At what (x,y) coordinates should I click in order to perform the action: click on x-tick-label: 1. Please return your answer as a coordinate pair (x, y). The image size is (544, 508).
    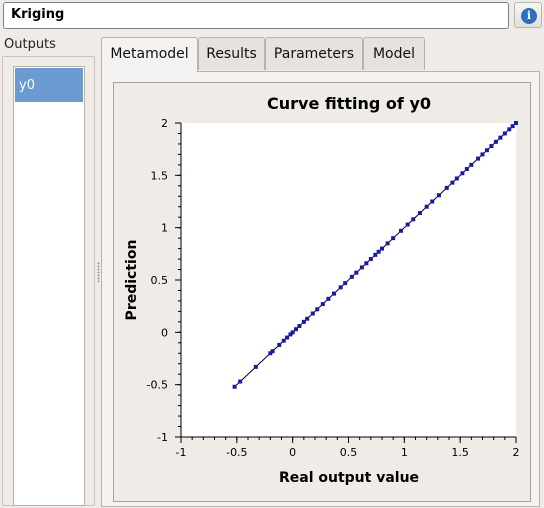
    Looking at the image, I should click on (404, 452).